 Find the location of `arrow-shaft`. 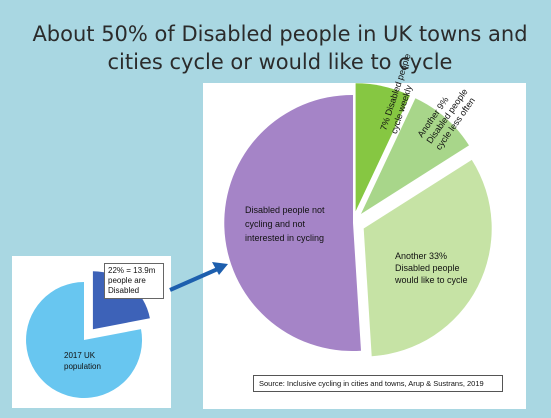

arrow-shaft is located at coordinates (195, 279).